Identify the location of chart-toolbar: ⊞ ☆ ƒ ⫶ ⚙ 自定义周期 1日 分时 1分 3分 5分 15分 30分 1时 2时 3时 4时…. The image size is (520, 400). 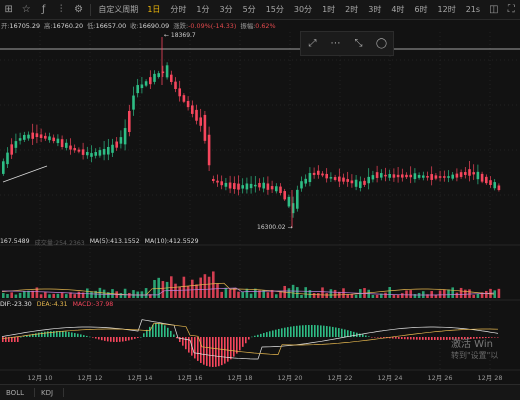
(260, 10).